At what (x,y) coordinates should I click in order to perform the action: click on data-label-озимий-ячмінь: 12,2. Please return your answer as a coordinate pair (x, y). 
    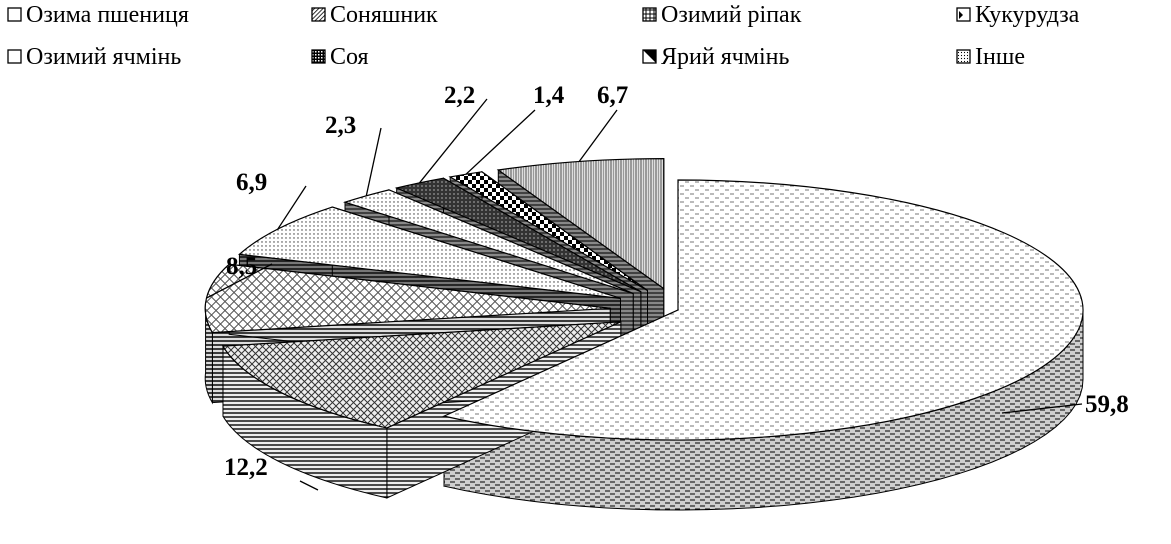
    Looking at the image, I should click on (246, 467).